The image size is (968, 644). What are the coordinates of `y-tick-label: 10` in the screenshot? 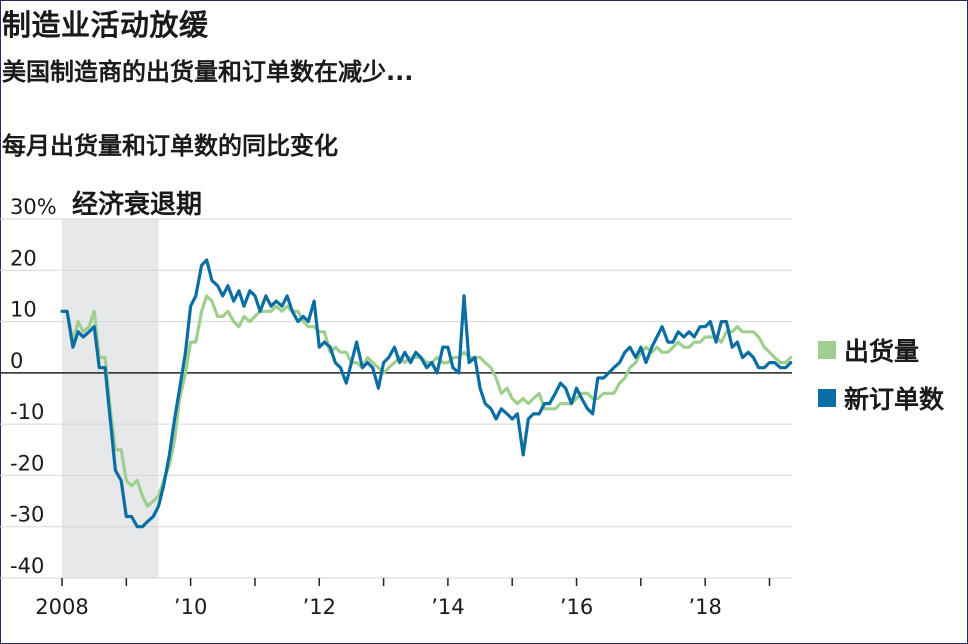 It's located at (23, 310).